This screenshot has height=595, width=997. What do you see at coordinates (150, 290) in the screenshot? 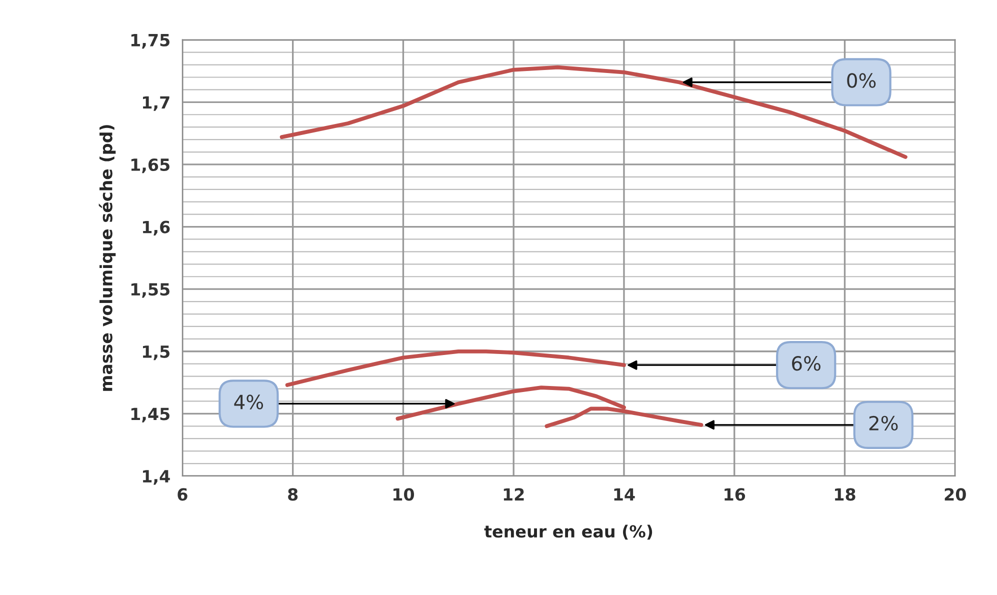
I see `y-tick-label: 1,55` at bounding box center [150, 290].